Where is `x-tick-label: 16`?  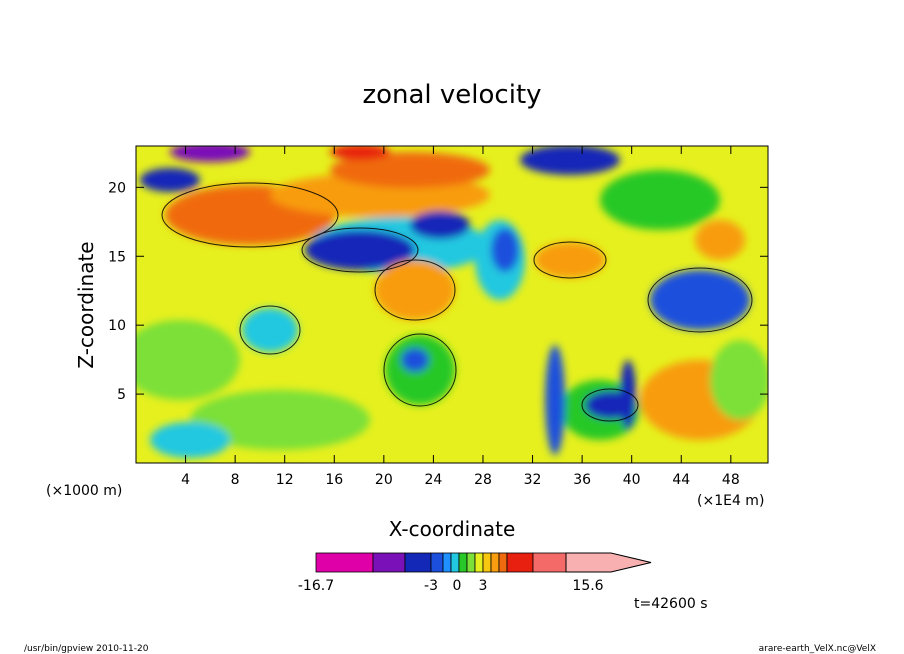
x-tick-label: 16 is located at coordinates (334, 480).